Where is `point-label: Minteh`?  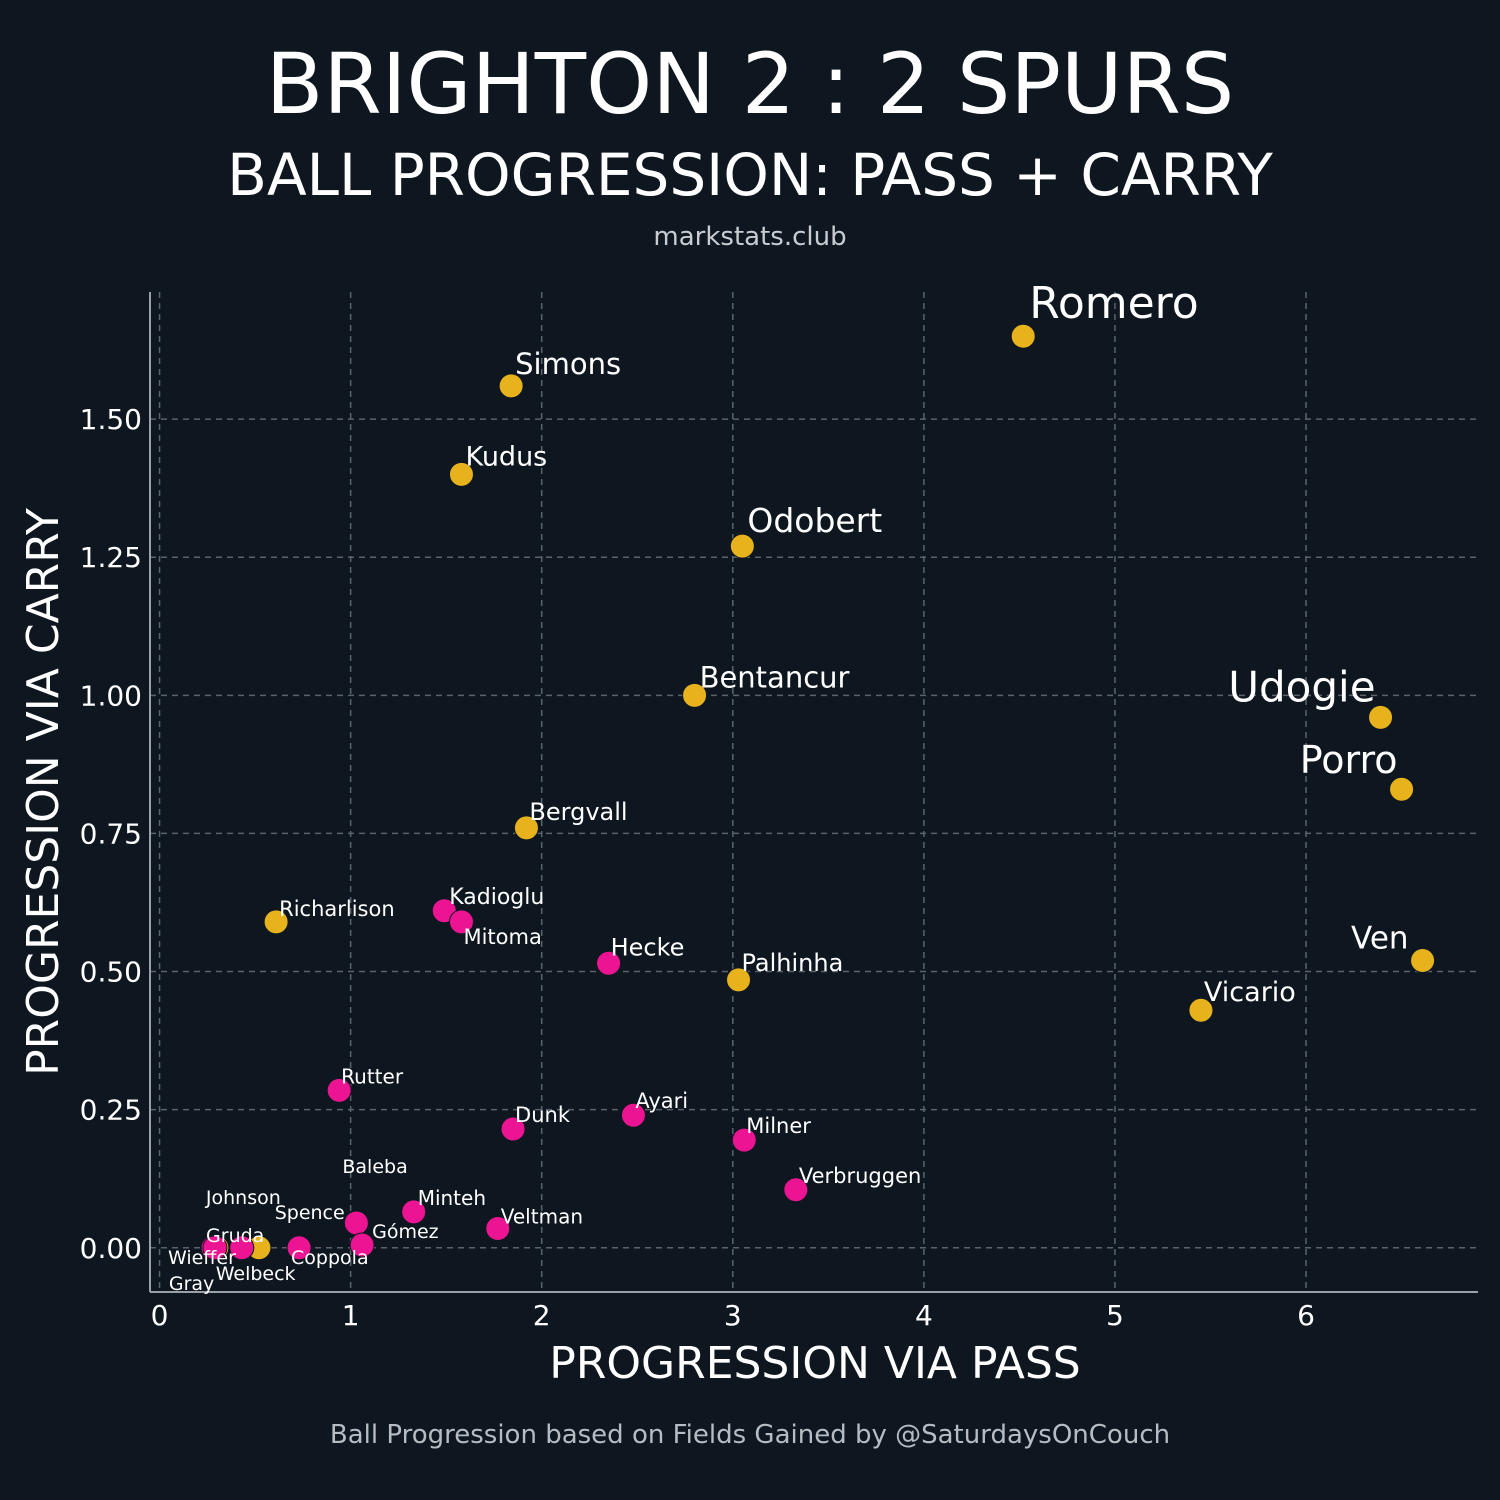
point-label: Minteh is located at coordinates (452, 1198).